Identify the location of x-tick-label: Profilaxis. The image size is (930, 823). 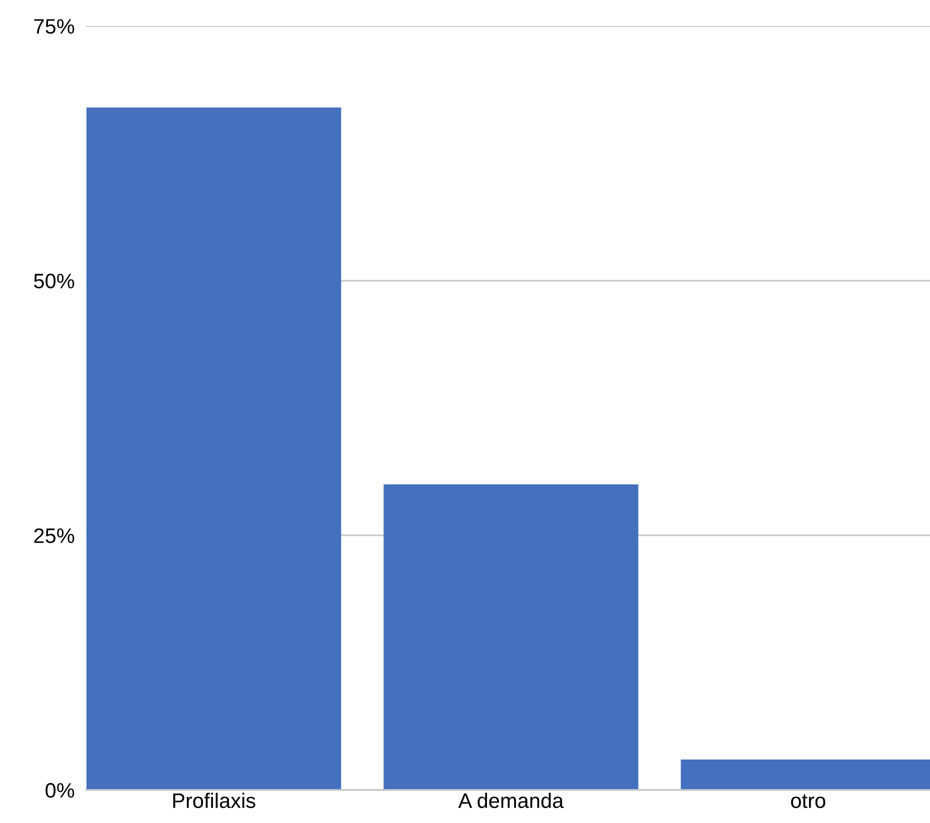
(214, 800).